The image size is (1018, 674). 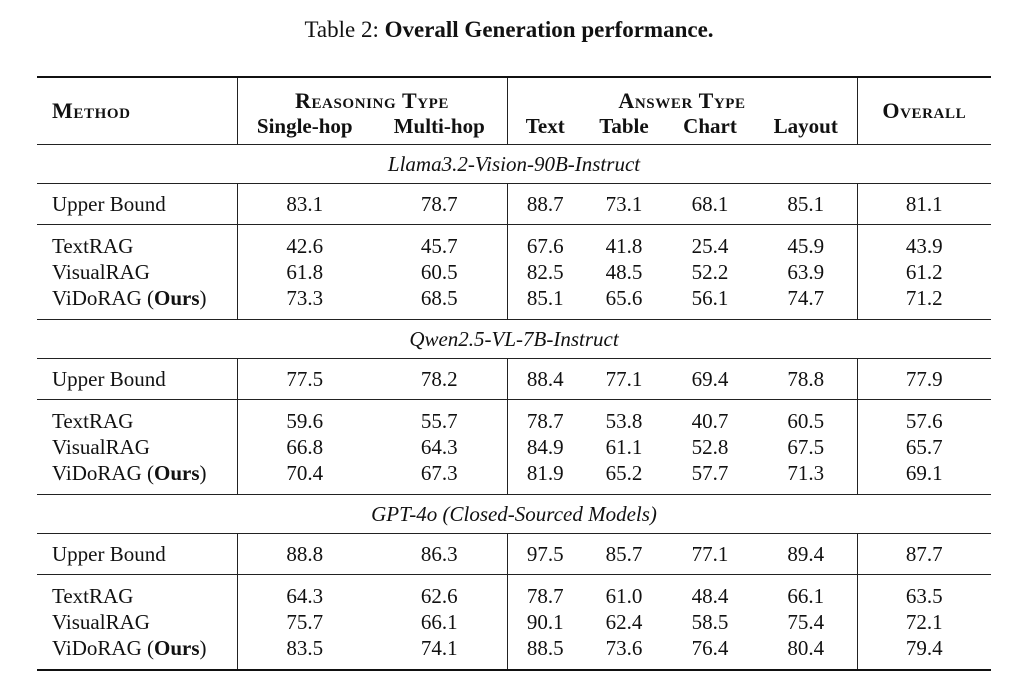 I want to click on value-cell: 78.7, so click(x=439, y=203).